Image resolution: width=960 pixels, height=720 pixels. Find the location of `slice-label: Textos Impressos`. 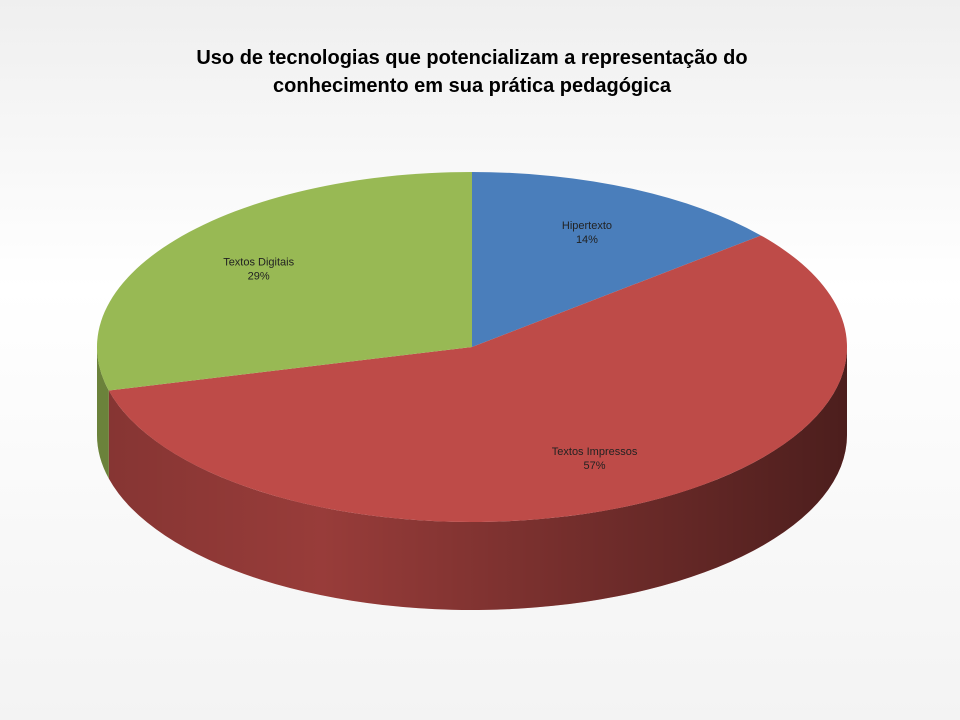

slice-label: Textos Impressos is located at coordinates (595, 452).